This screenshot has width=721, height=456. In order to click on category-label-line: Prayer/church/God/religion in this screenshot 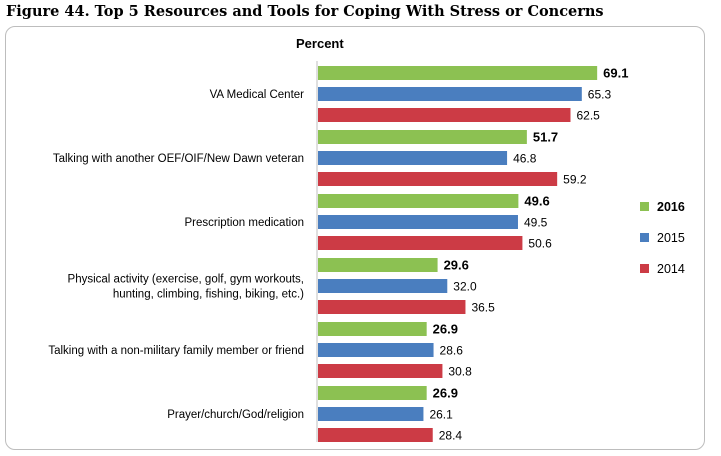, I will do `click(235, 415)`.